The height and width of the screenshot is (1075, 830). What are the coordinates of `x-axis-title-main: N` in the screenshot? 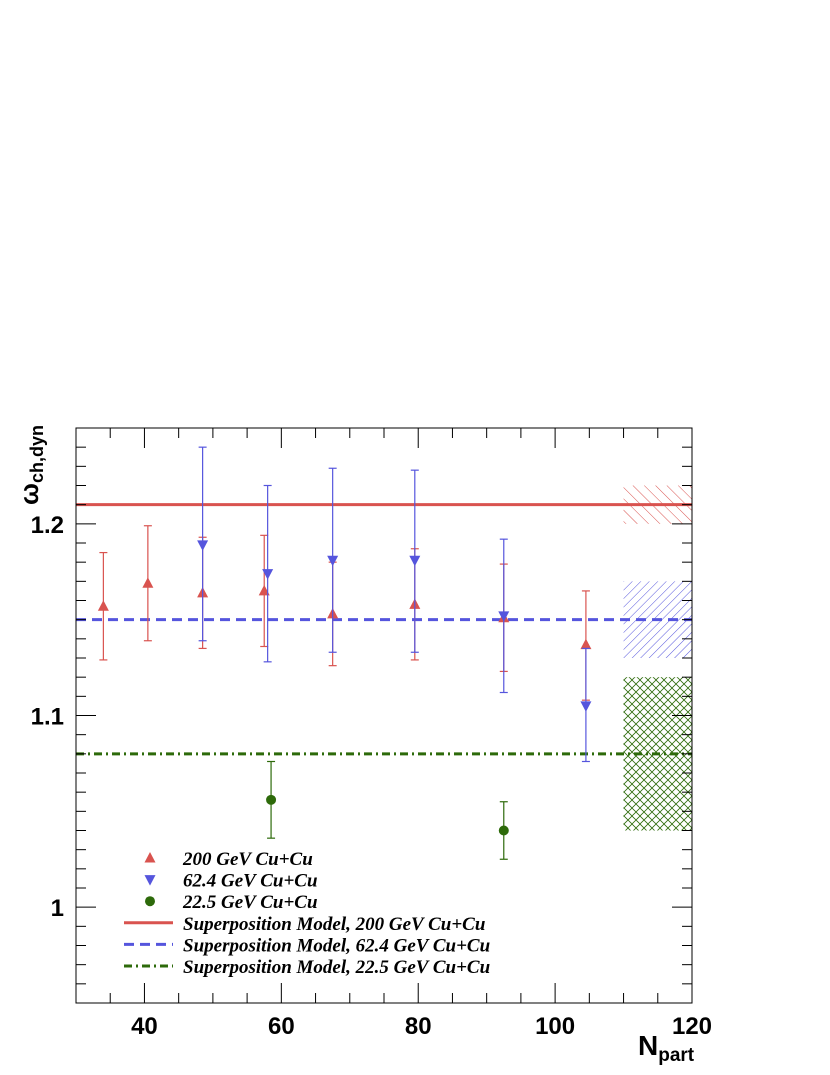 It's located at (648, 1045).